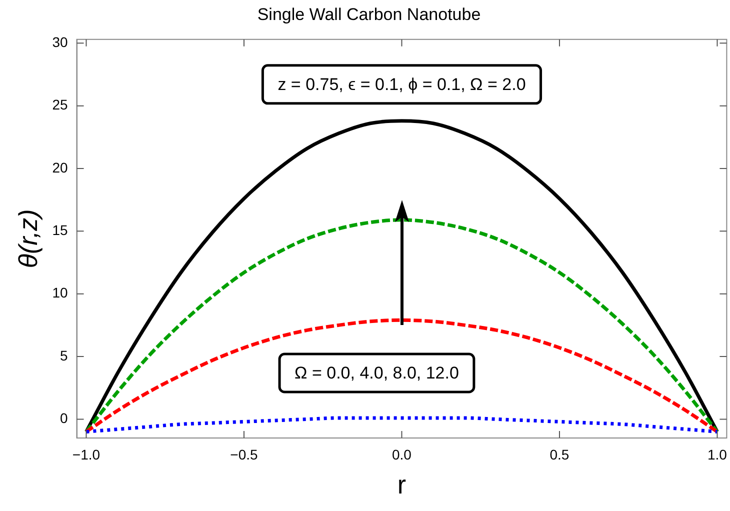 Image resolution: width=730 pixels, height=511 pixels. What do you see at coordinates (402, 84) in the screenshot?
I see `annotation: z = 0.75, ϵ = 0.1, ϕ = 0.1, Ω = 2.0` at bounding box center [402, 84].